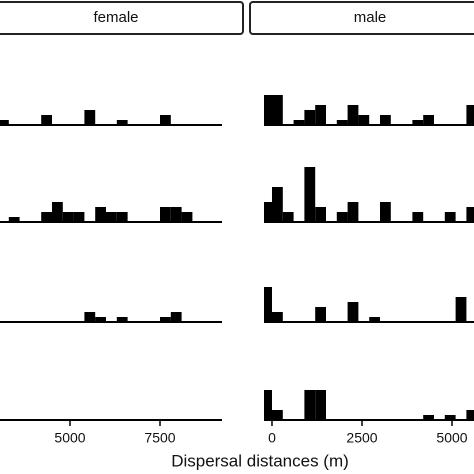  I want to click on x-tick-label: 7500, so click(159, 438).